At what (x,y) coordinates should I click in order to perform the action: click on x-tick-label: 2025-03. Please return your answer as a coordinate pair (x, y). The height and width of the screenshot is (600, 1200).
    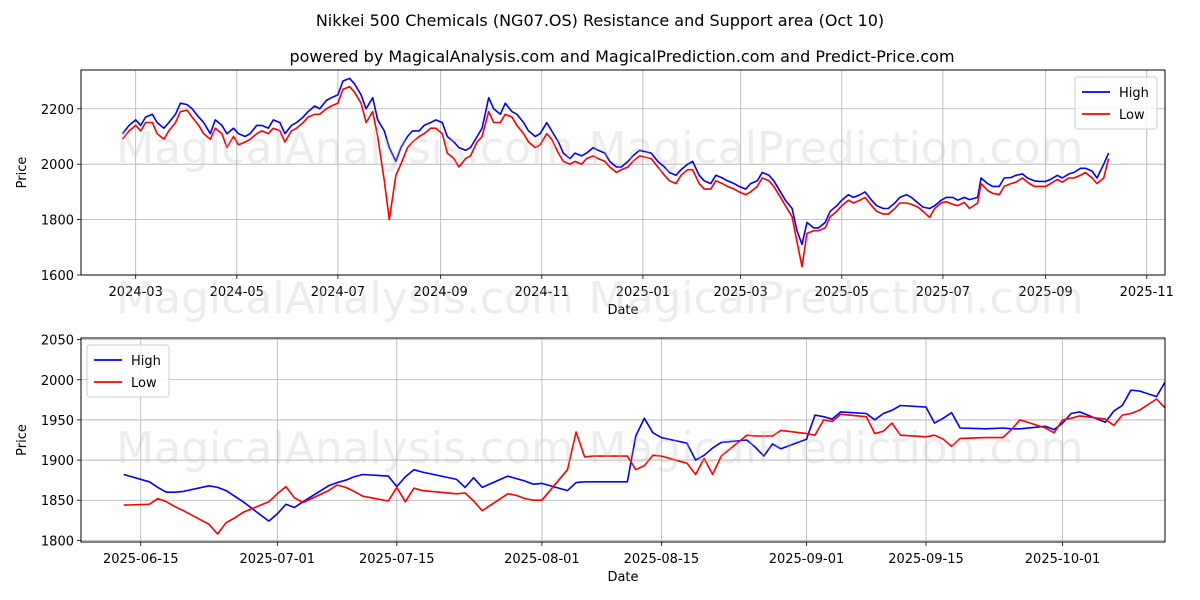
    Looking at the image, I should click on (741, 292).